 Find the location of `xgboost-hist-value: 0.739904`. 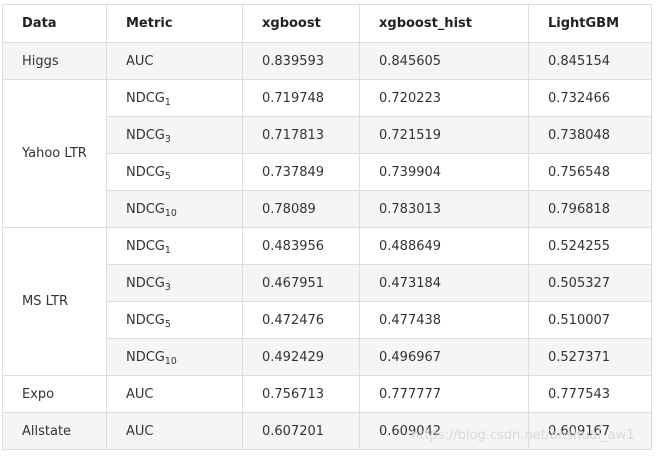

xgboost-hist-value: 0.739904 is located at coordinates (444, 172).